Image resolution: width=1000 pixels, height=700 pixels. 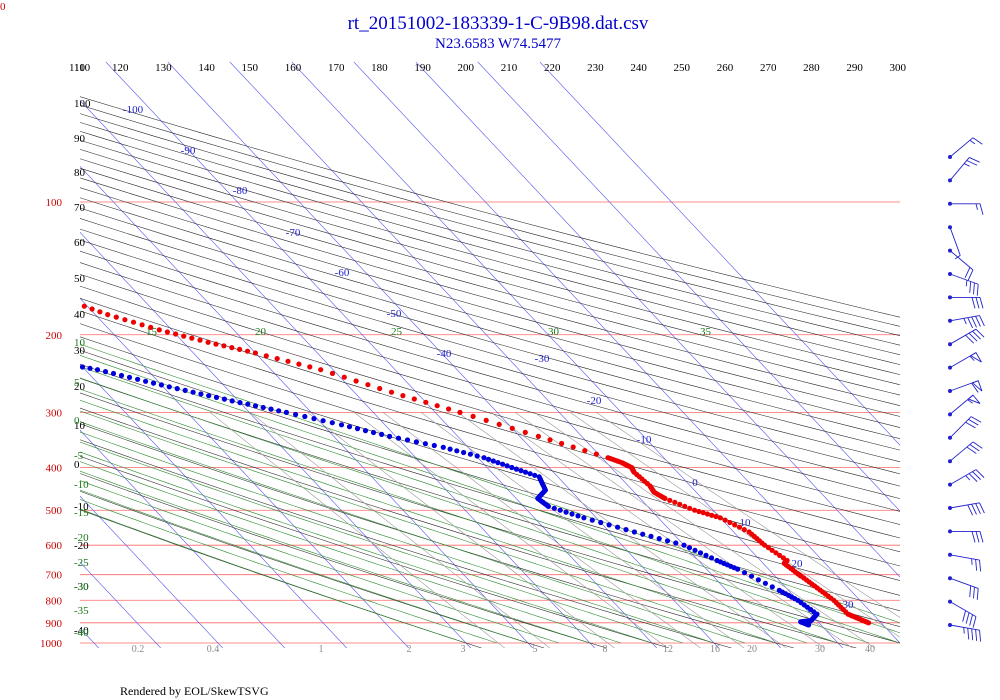 What do you see at coordinates (638, 68) in the screenshot?
I see `dry-adiabat-top-label: 240` at bounding box center [638, 68].